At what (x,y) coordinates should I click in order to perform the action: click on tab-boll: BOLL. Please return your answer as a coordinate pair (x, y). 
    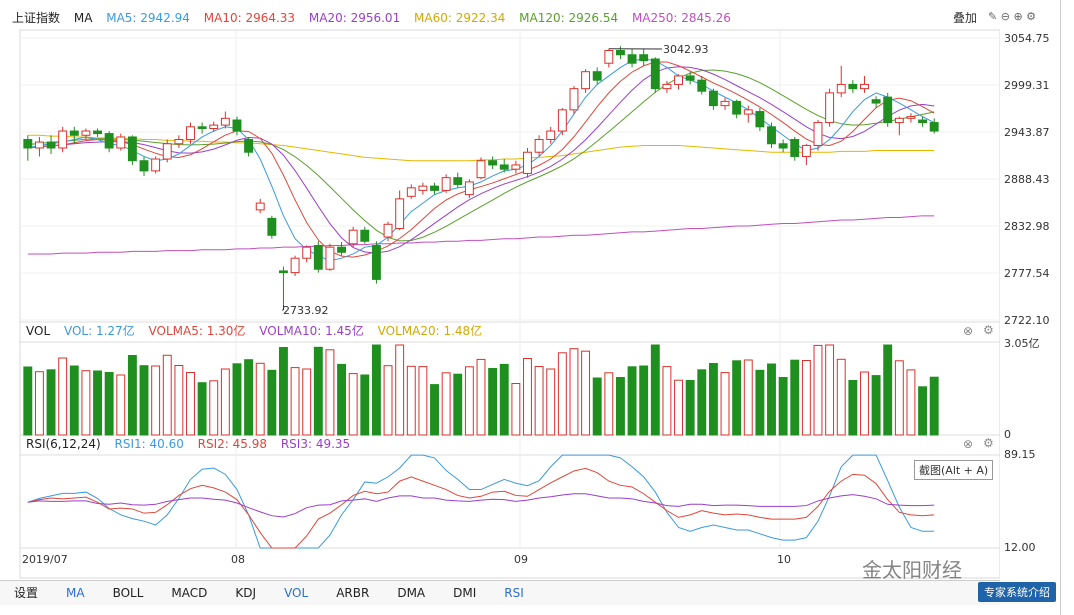
    Looking at the image, I should click on (128, 593).